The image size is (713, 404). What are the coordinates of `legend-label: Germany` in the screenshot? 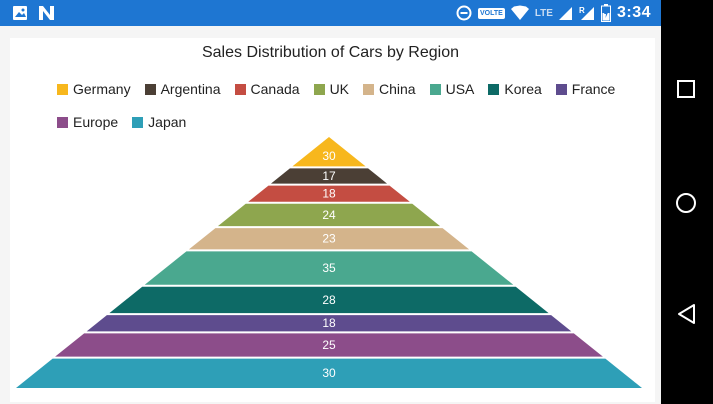 It's located at (102, 89).